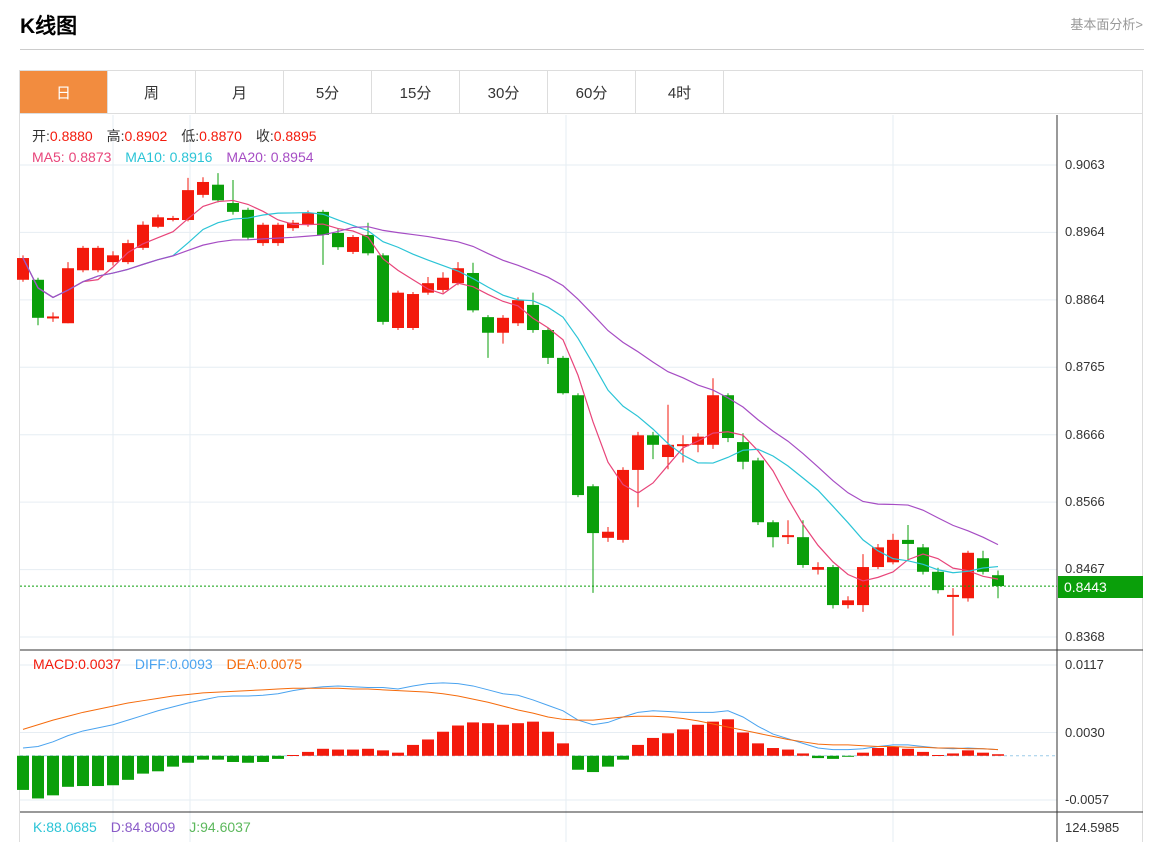 The image size is (1155, 842). I want to click on high-value: 0.8902, so click(146, 136).